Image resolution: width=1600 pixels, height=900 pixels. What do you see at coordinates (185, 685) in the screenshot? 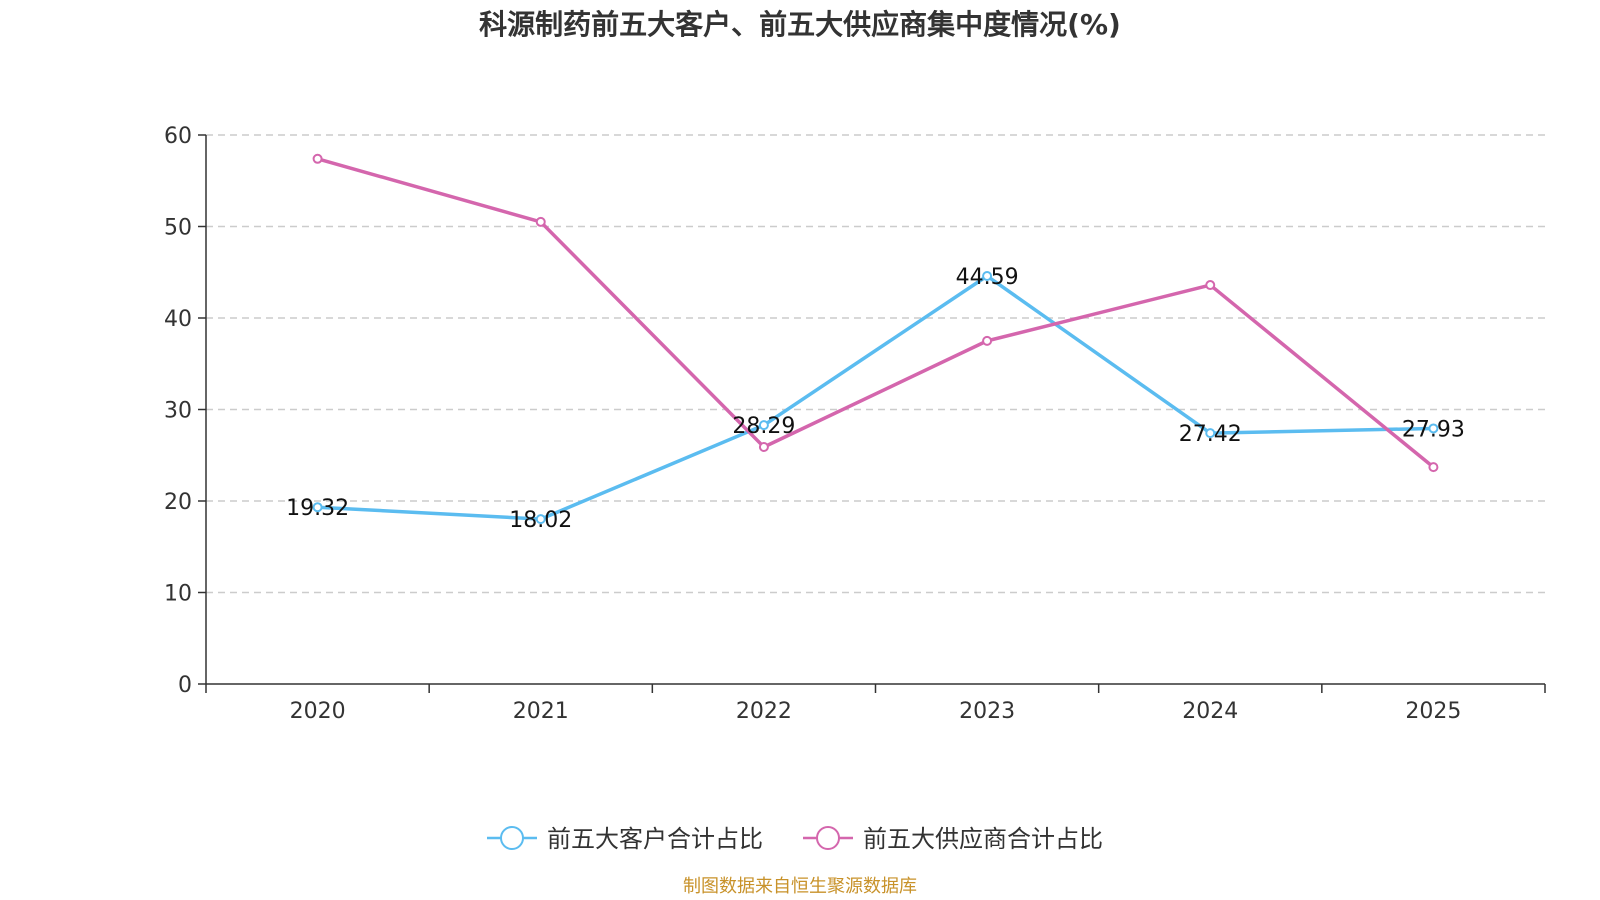
I see `y-tick-label: 0` at bounding box center [185, 685].